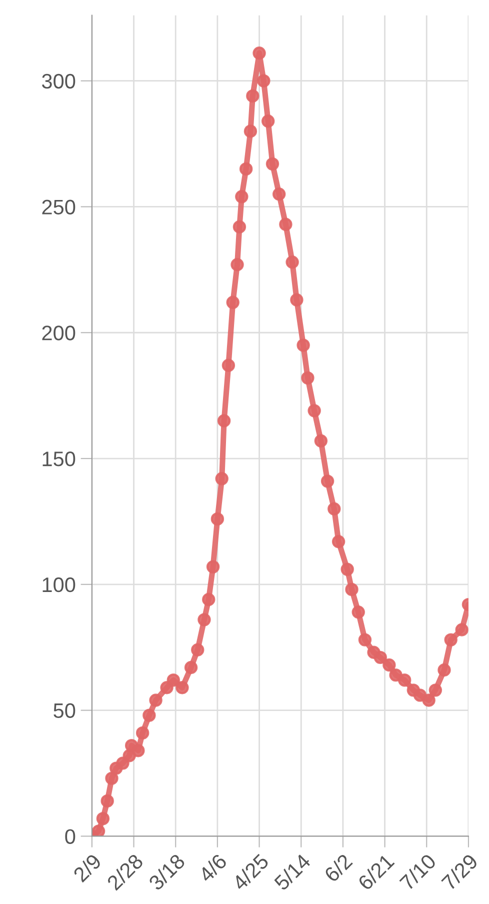 The height and width of the screenshot is (904, 489). Describe the element at coordinates (59, 584) in the screenshot. I see `y-tick-label: 100` at that location.